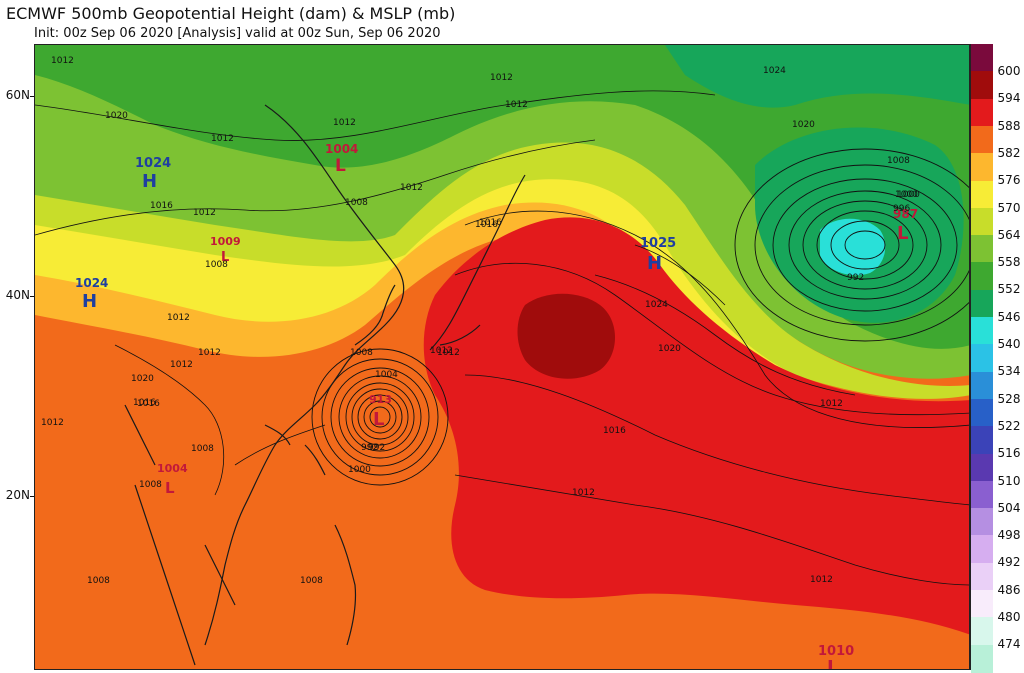 This screenshot has height=673, width=1024. What do you see at coordinates (901, 209) in the screenshot?
I see `isobar-label: 996` at bounding box center [901, 209].